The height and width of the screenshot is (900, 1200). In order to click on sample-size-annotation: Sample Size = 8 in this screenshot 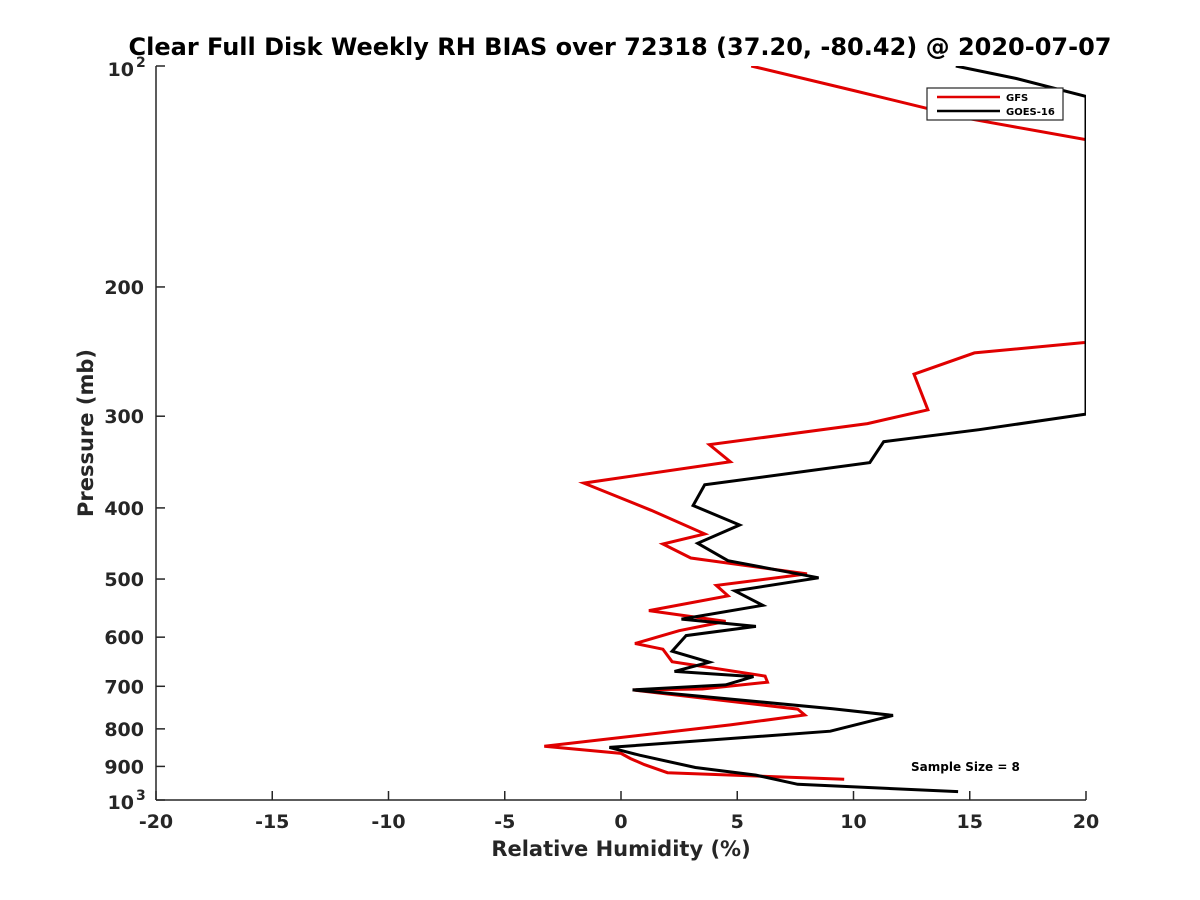, I will do `click(965, 767)`.